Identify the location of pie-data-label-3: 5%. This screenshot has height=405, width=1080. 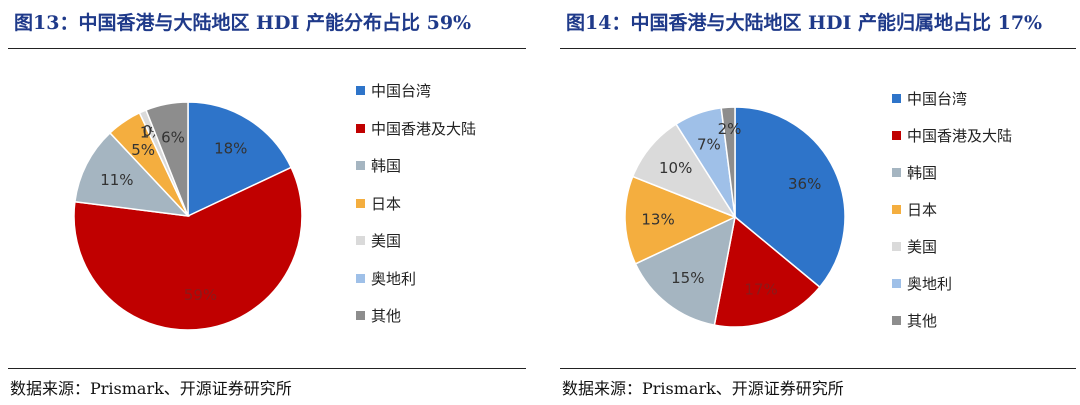
(143, 150).